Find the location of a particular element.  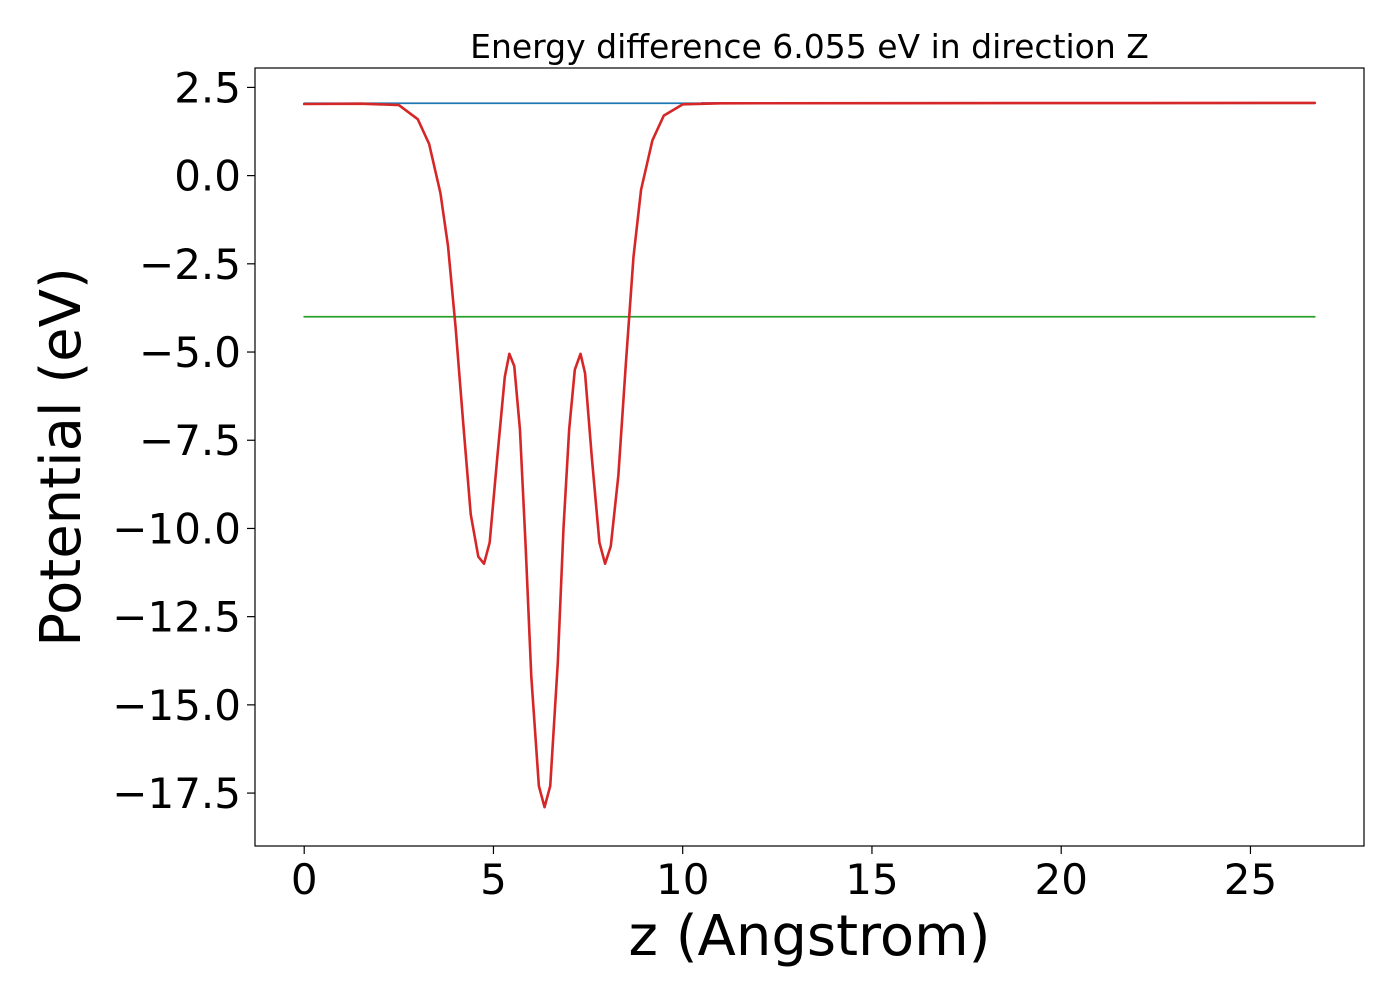

y-tick-label: −5.0 is located at coordinates (190, 352).